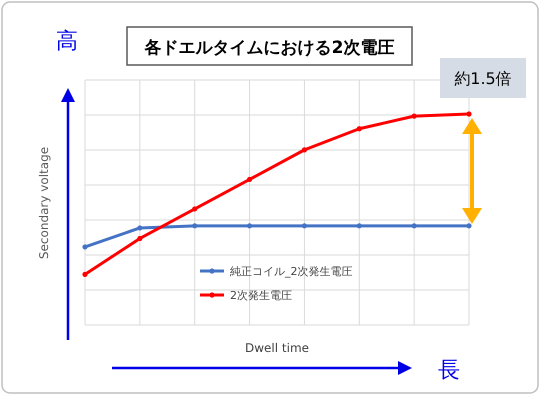 Image resolution: width=540 pixels, height=395 pixels. Describe the element at coordinates (269, 48) in the screenshot. I see `chart-title: 各ドエルタイムにおける2次電圧` at that location.